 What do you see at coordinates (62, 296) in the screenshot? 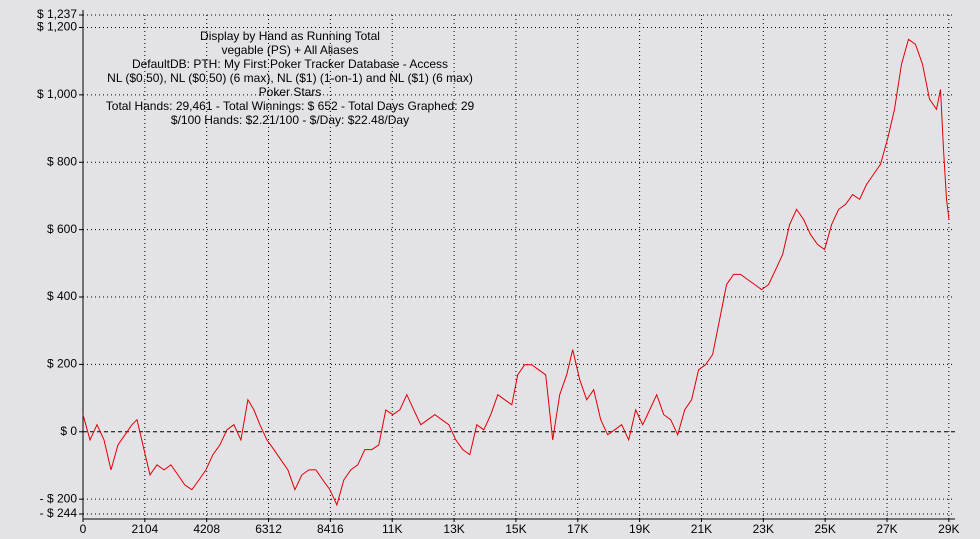
I see `y-tick-label: $ 400` at bounding box center [62, 296].